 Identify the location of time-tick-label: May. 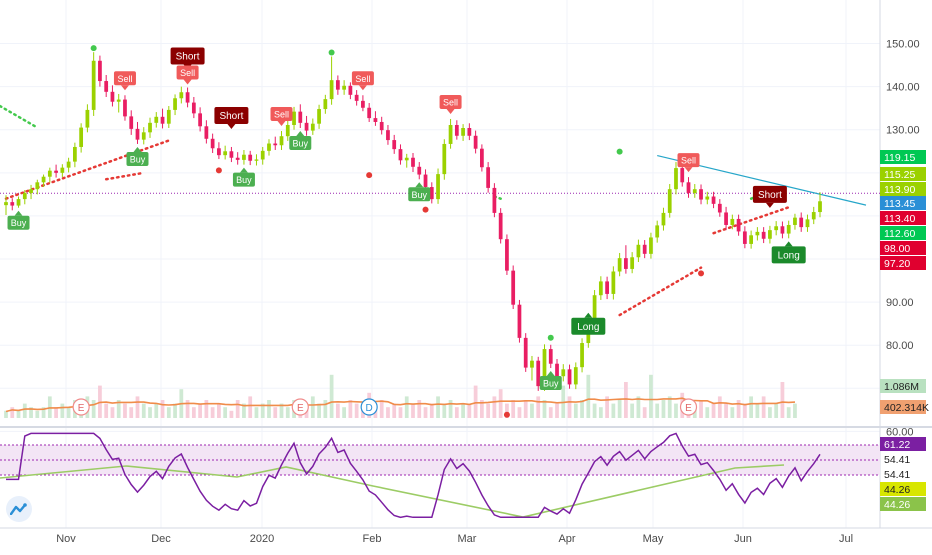
(653, 539).